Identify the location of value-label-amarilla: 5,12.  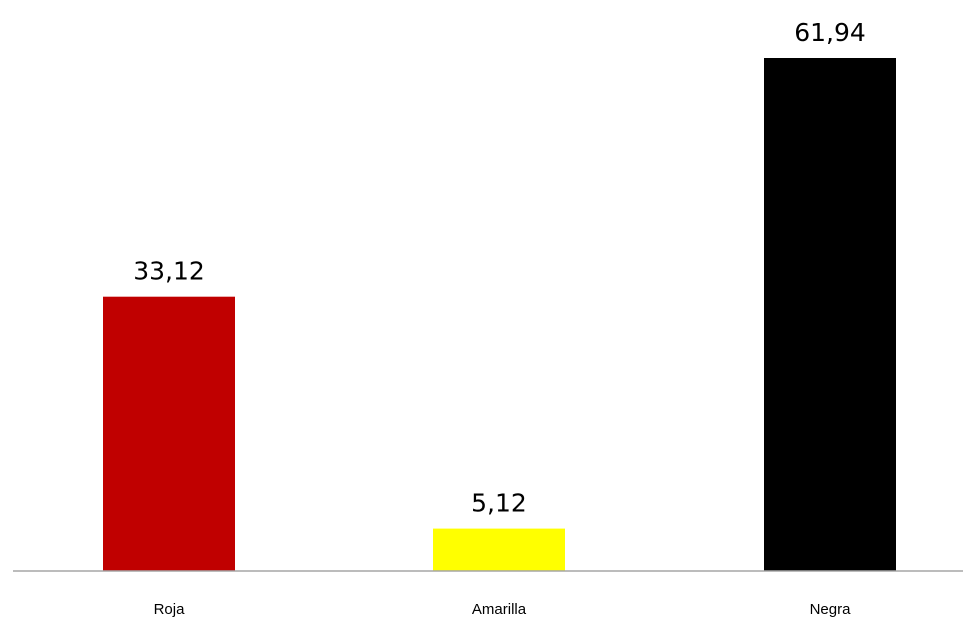
(499, 503).